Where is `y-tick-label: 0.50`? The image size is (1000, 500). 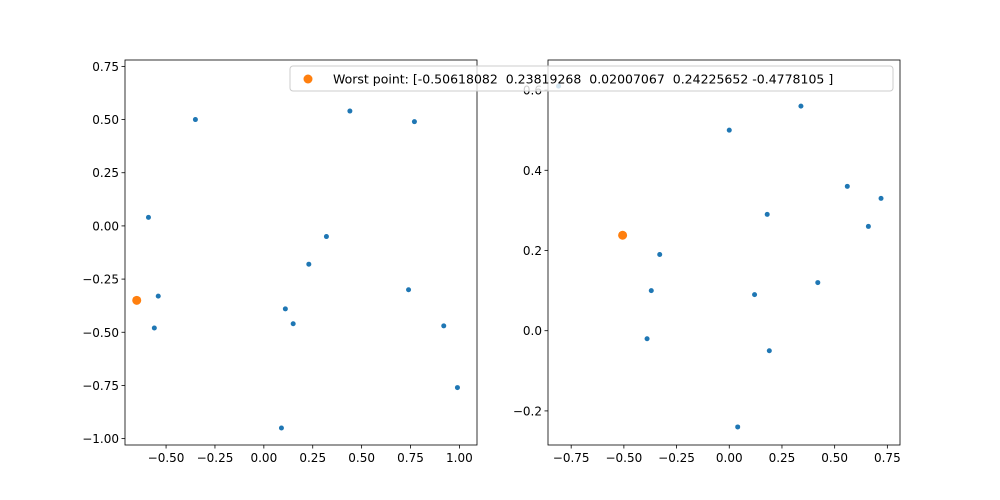
y-tick-label: 0.50 is located at coordinates (105, 120).